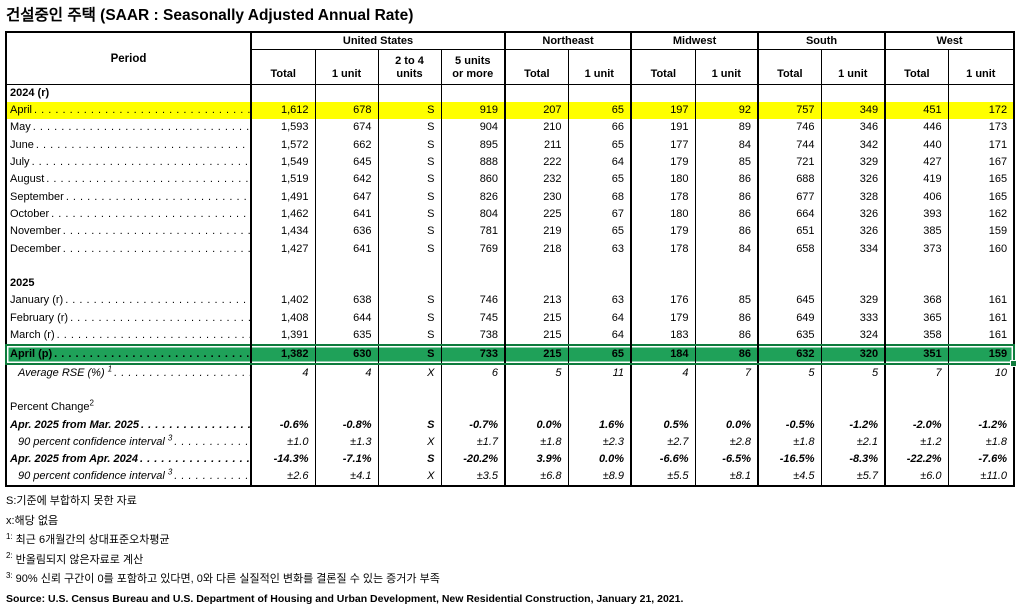 The width and height of the screenshot is (1024, 606). What do you see at coordinates (346, 128) in the screenshot?
I see `data-cell: 674` at bounding box center [346, 128].